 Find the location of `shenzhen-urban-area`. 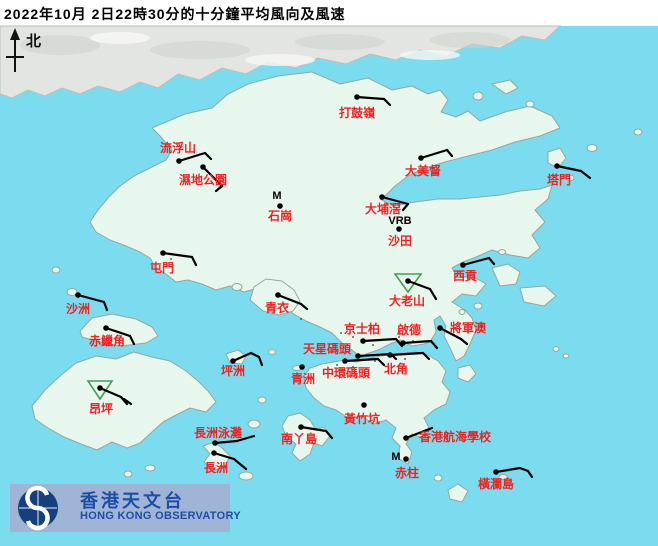

shenzhen-urban-area is located at coordinates (281, 62).